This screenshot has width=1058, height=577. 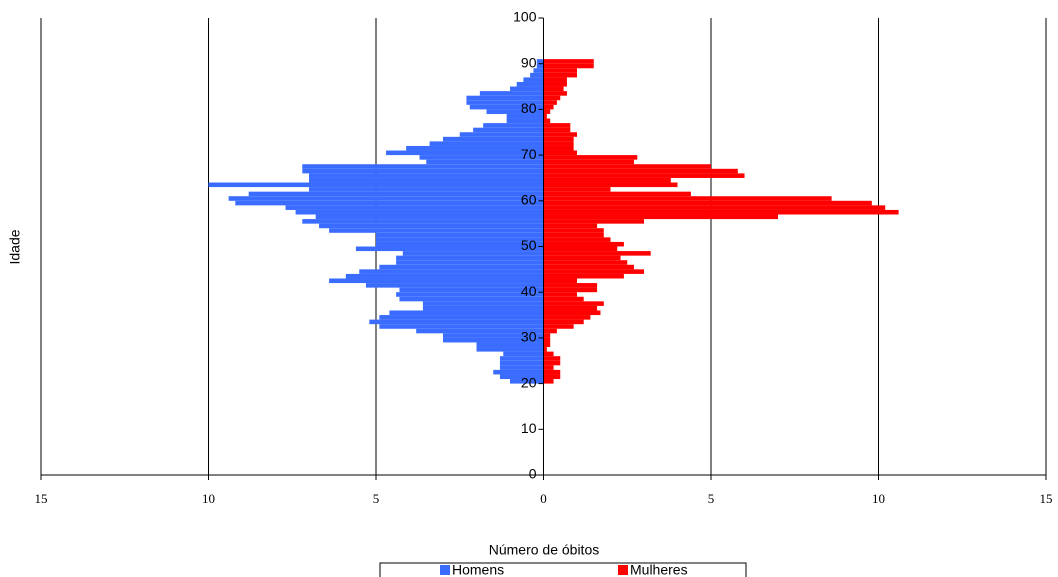 I want to click on y-tick-label: 20, so click(x=529, y=382).